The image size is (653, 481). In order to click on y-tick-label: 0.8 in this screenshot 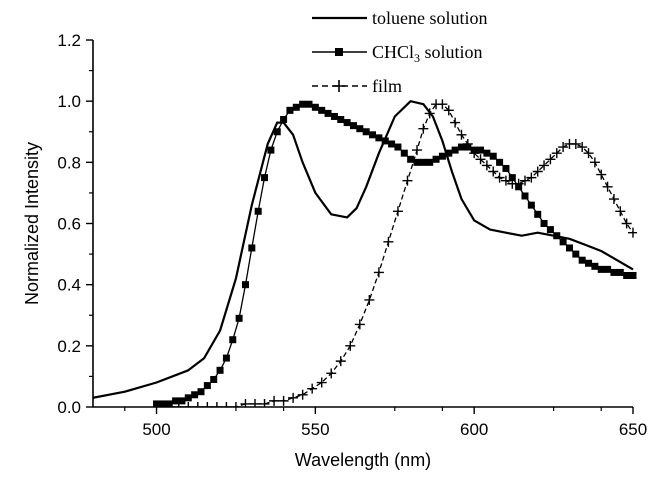, I will do `click(69, 162)`.